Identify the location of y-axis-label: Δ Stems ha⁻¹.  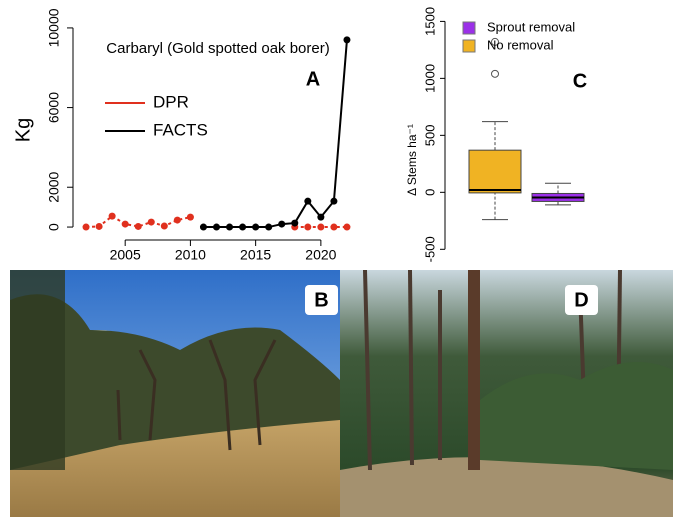
(412, 160).